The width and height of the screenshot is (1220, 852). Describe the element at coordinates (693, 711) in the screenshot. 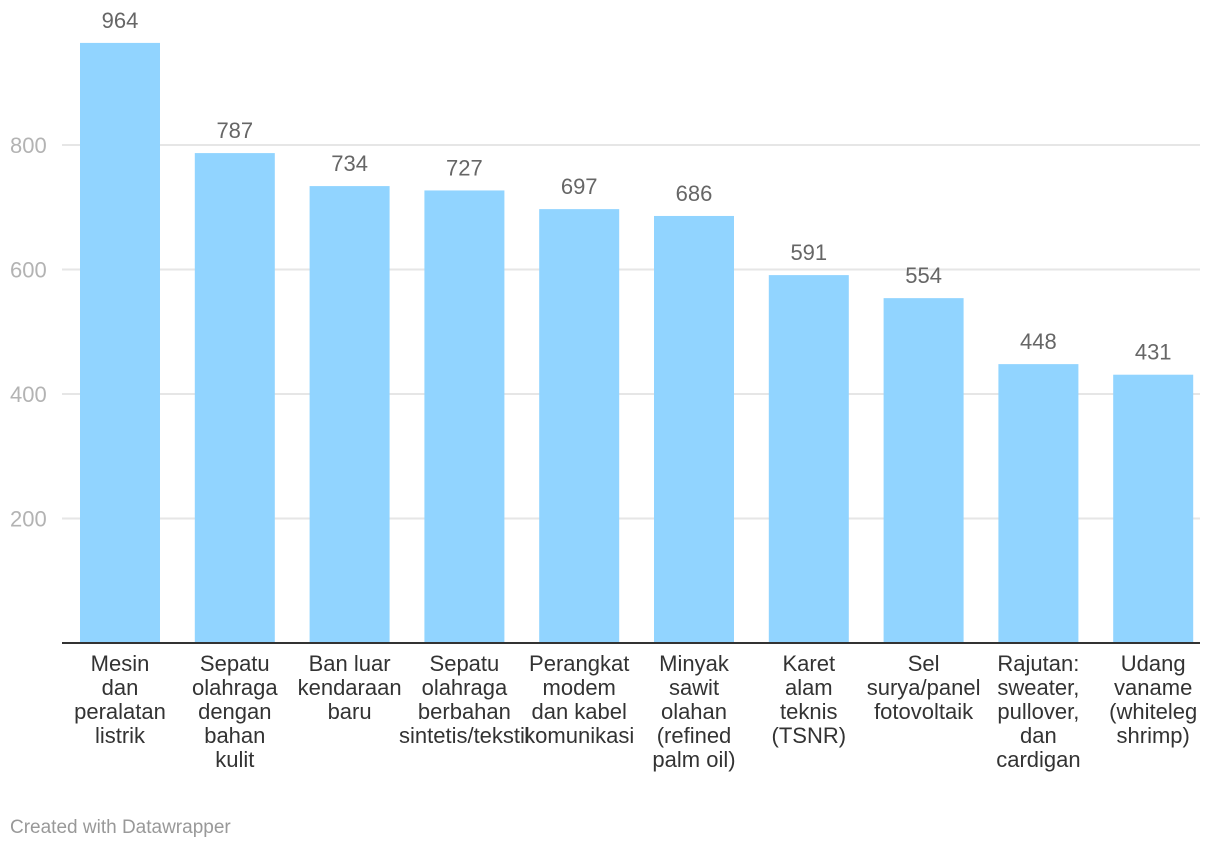

I see `category-label: Minyak sawit olahan (refined palm oil)` at that location.